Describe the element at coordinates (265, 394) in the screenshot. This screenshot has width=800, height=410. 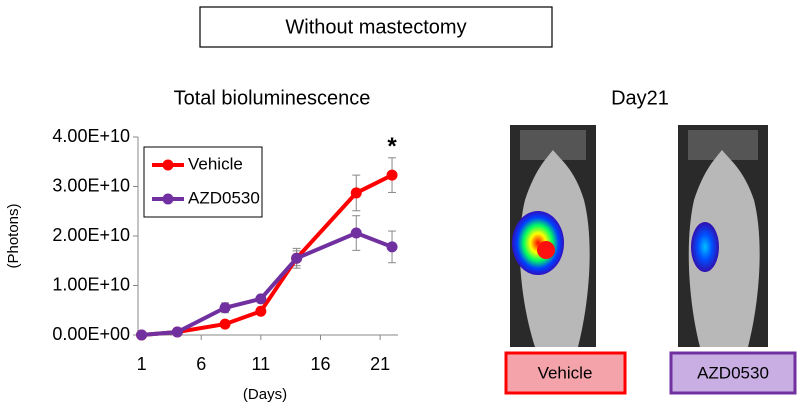
I see `x-axis-label: (Days)` at that location.